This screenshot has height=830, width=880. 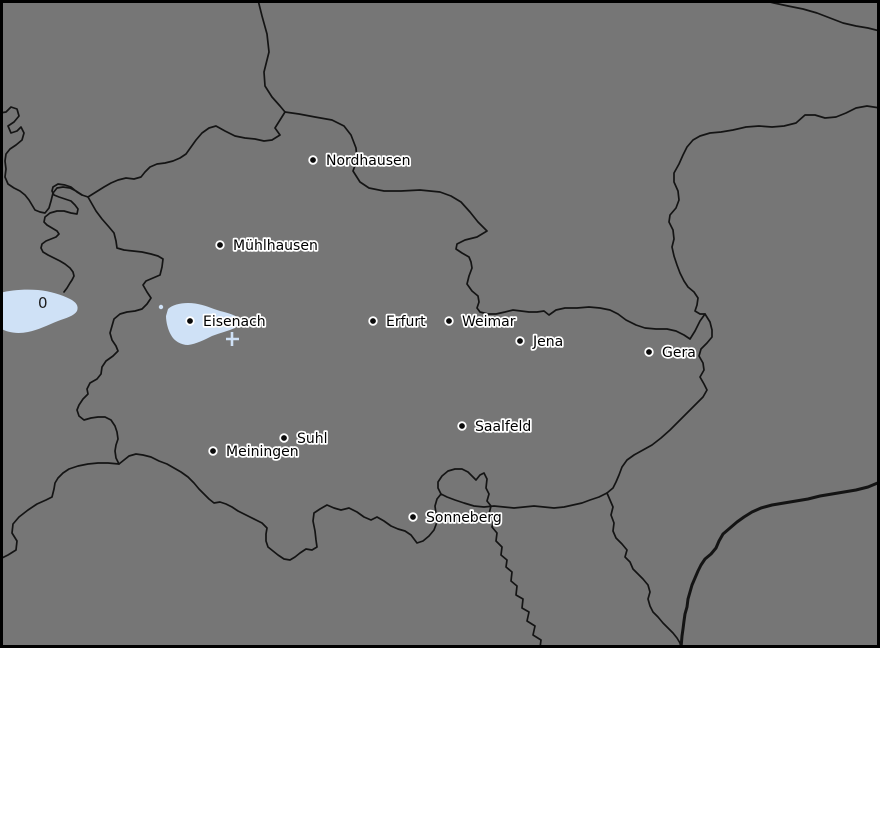 What do you see at coordinates (489, 322) in the screenshot?
I see `city-label: Weimar` at bounding box center [489, 322].